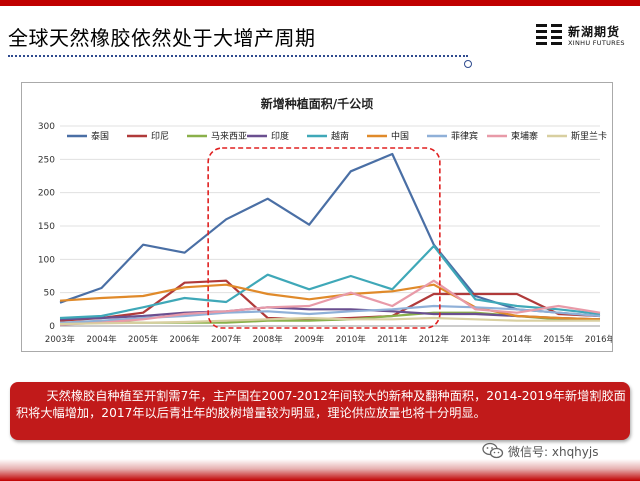 This screenshot has width=640, height=481. What do you see at coordinates (309, 339) in the screenshot?
I see `x-tick-label: 2009年` at bounding box center [309, 339].